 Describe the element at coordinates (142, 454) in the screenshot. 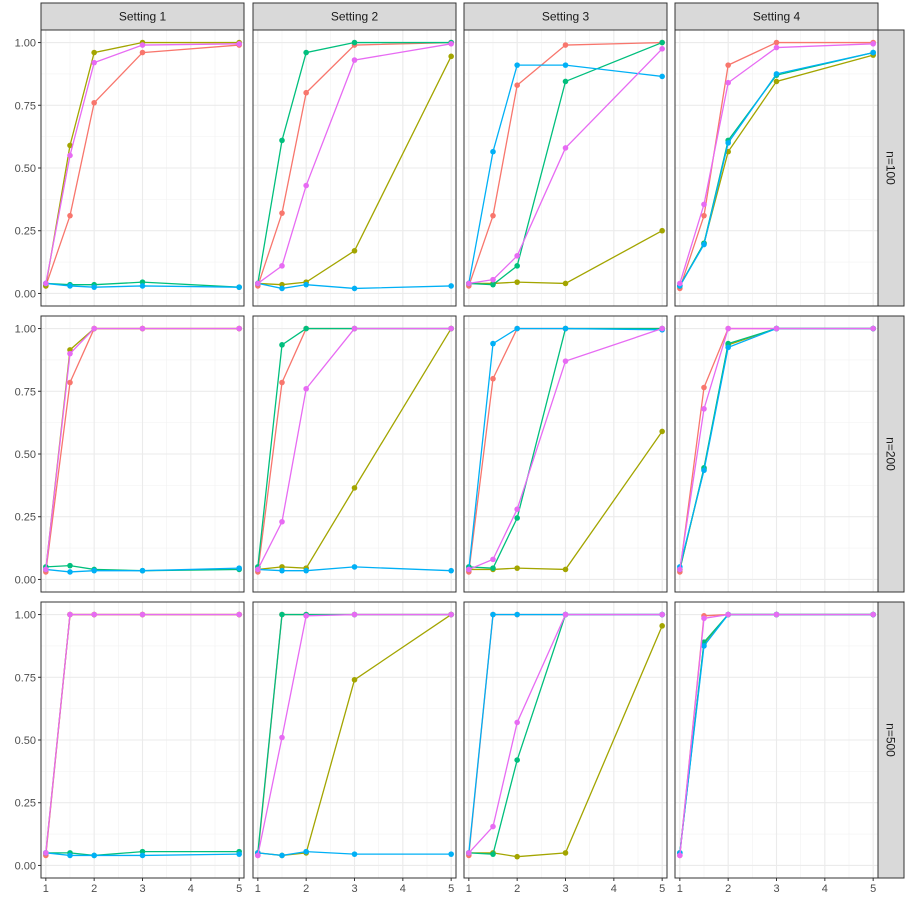

I see `panel-r2-c1` at that location.